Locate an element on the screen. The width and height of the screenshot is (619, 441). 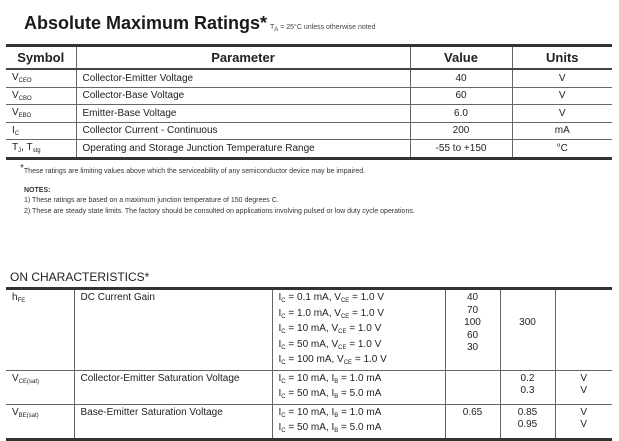
value-cell: 200 is located at coordinates (460, 131).